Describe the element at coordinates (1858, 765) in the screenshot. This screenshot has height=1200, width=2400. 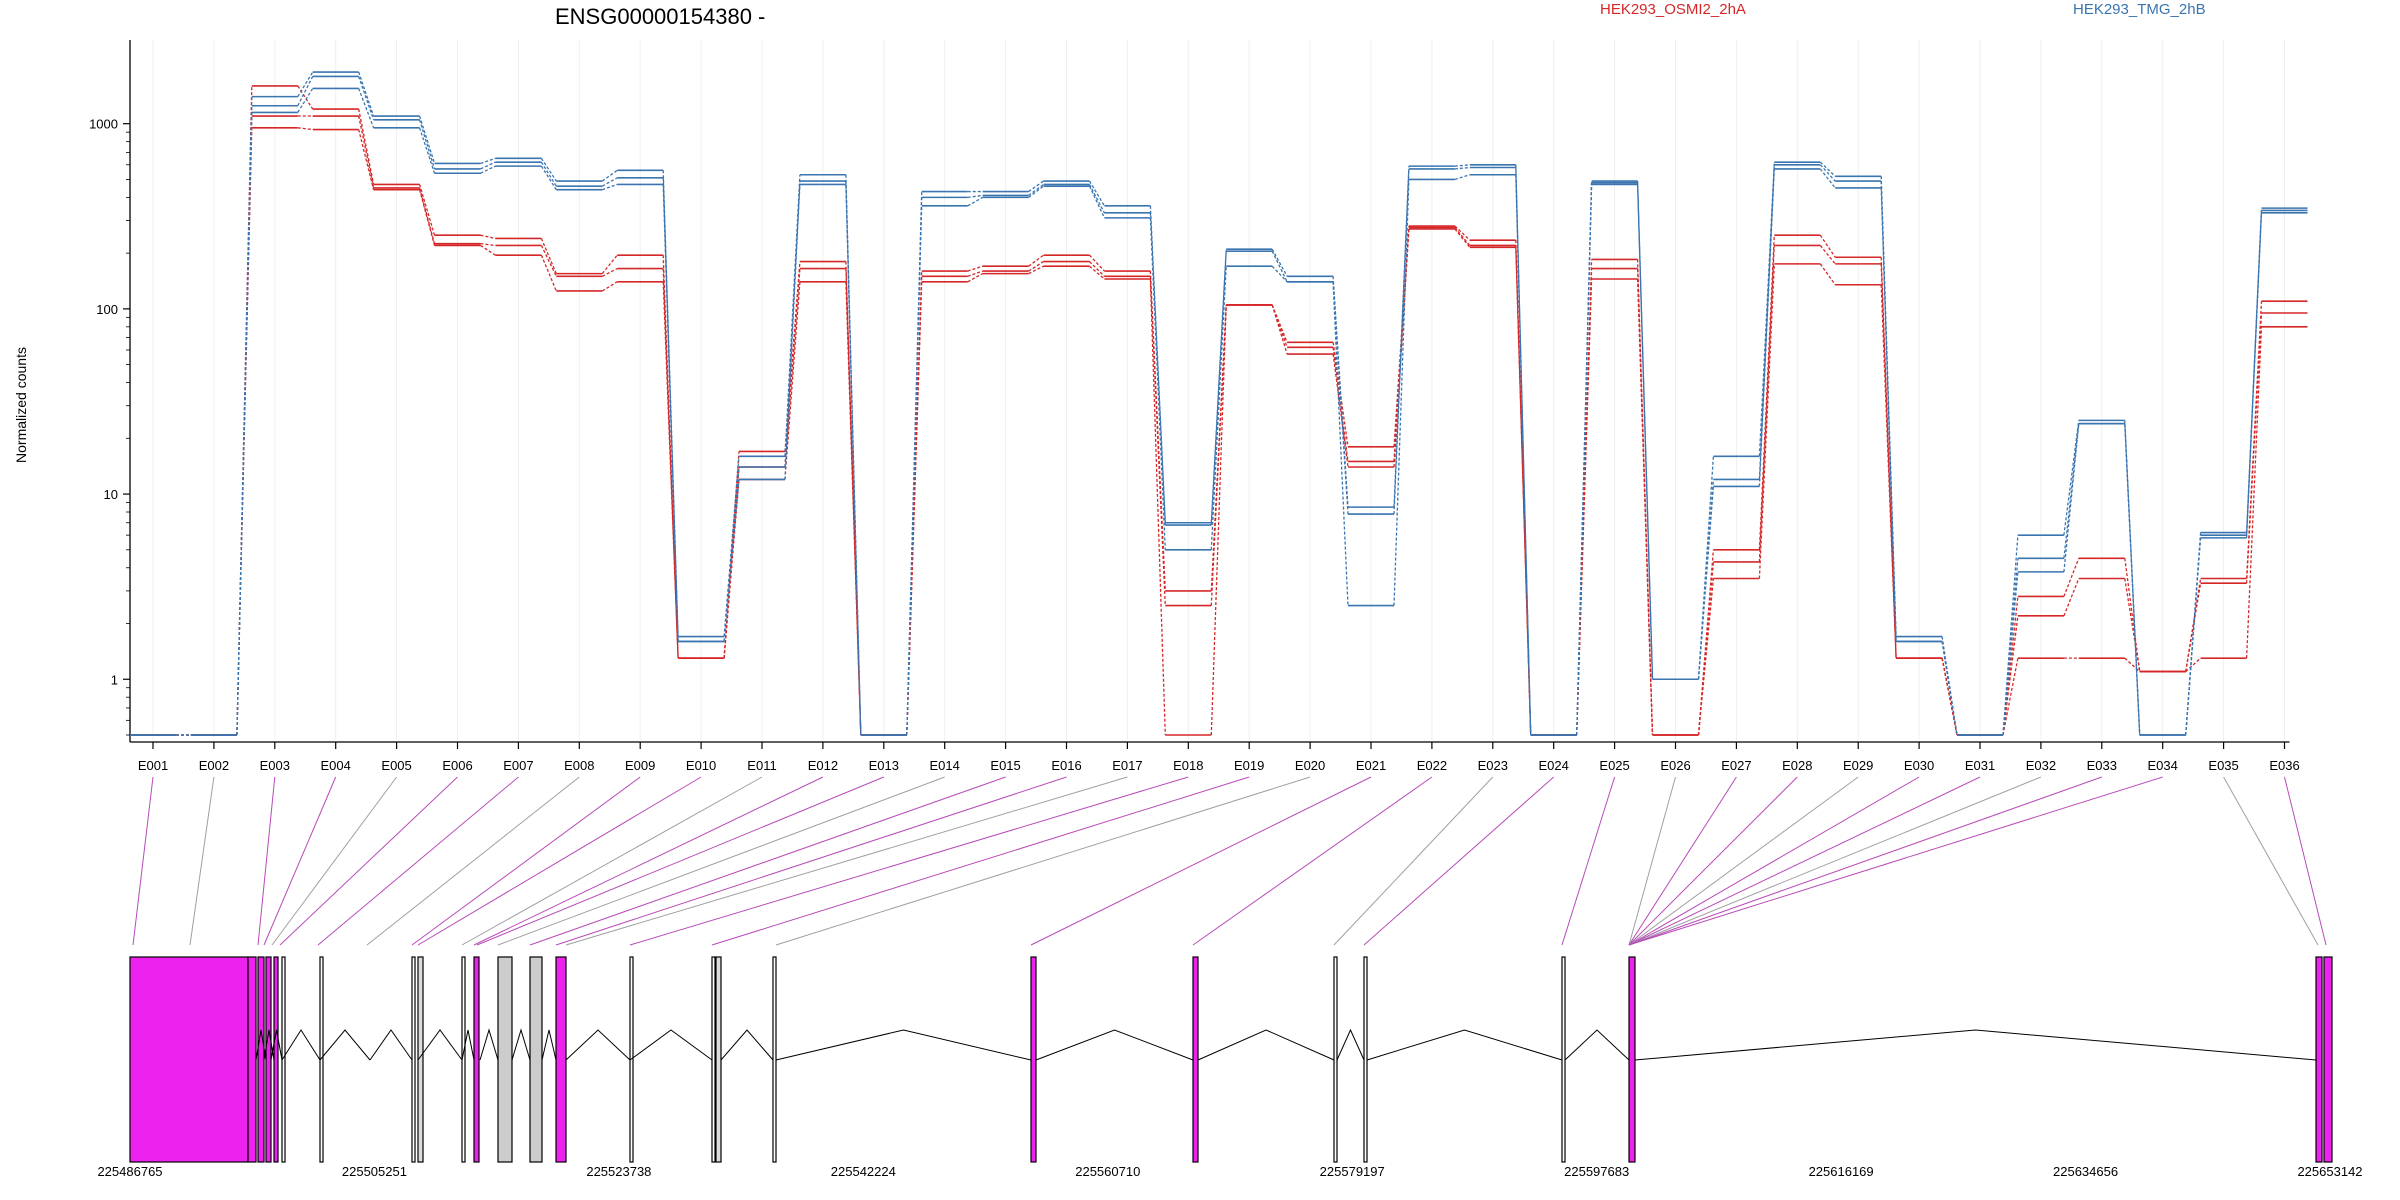
I see `x-tick-label-e029: E029` at that location.